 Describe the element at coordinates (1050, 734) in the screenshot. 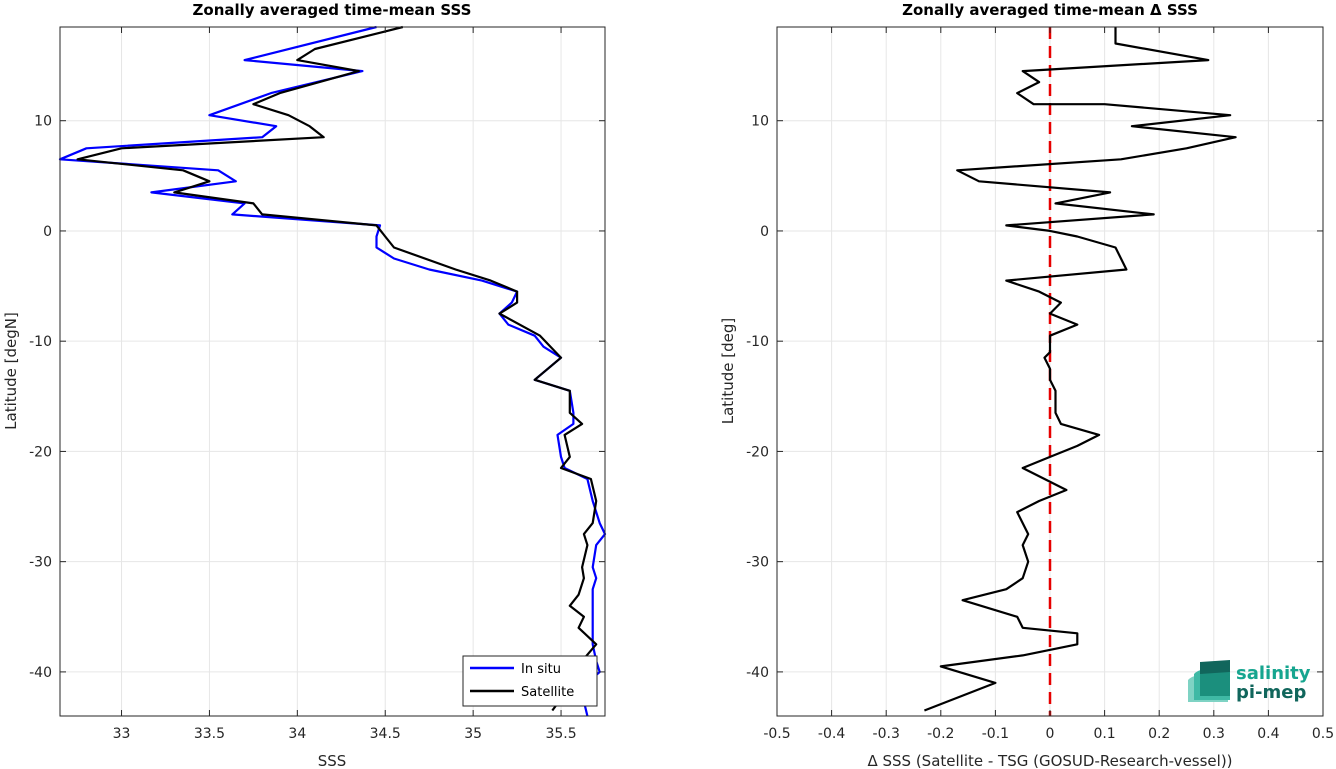

I see `right-x-tick-label: 0` at that location.